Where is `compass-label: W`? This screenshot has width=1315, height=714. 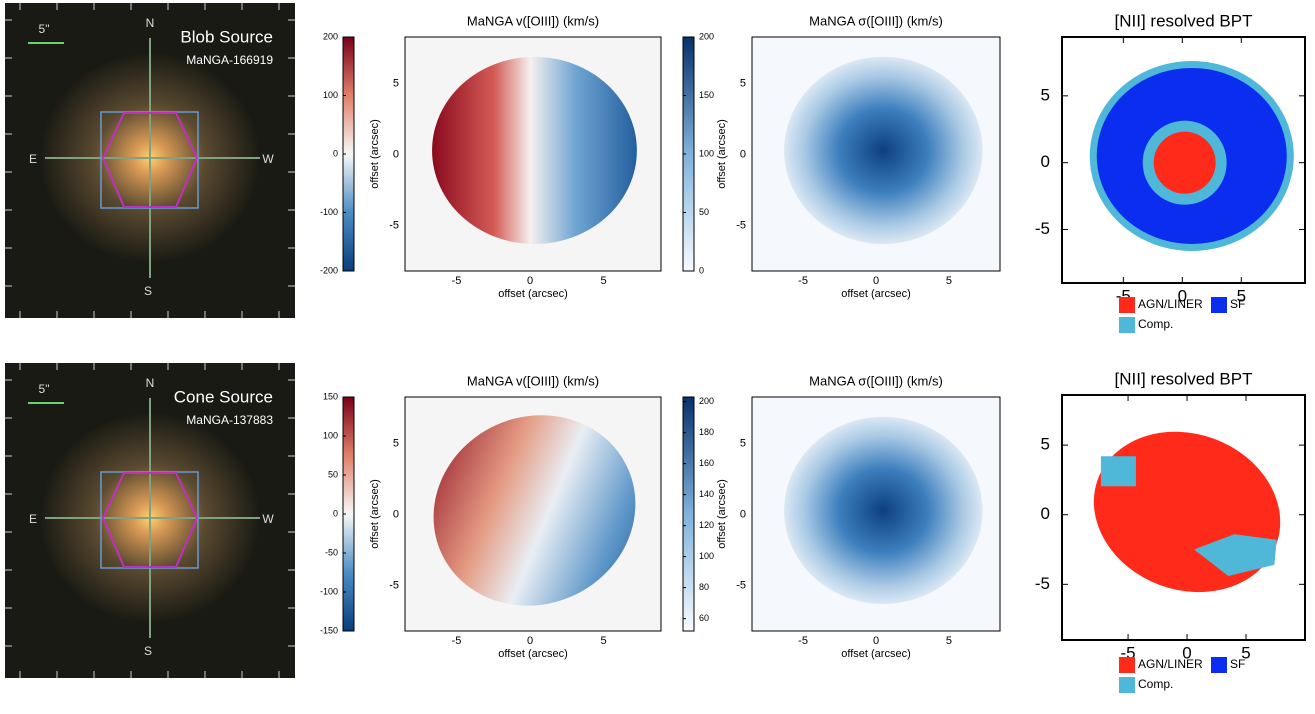
compass-label: W is located at coordinates (268, 159).